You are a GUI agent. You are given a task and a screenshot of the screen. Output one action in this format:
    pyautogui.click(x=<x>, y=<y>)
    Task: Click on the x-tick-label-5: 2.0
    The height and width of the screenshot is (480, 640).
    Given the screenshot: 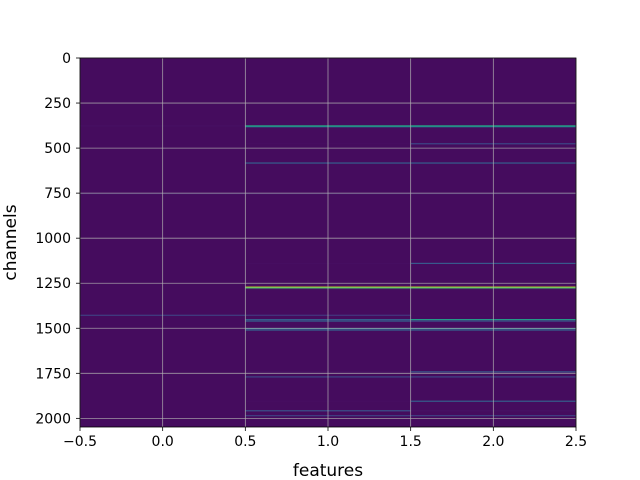 What is the action you would take?
    pyautogui.click(x=493, y=442)
    